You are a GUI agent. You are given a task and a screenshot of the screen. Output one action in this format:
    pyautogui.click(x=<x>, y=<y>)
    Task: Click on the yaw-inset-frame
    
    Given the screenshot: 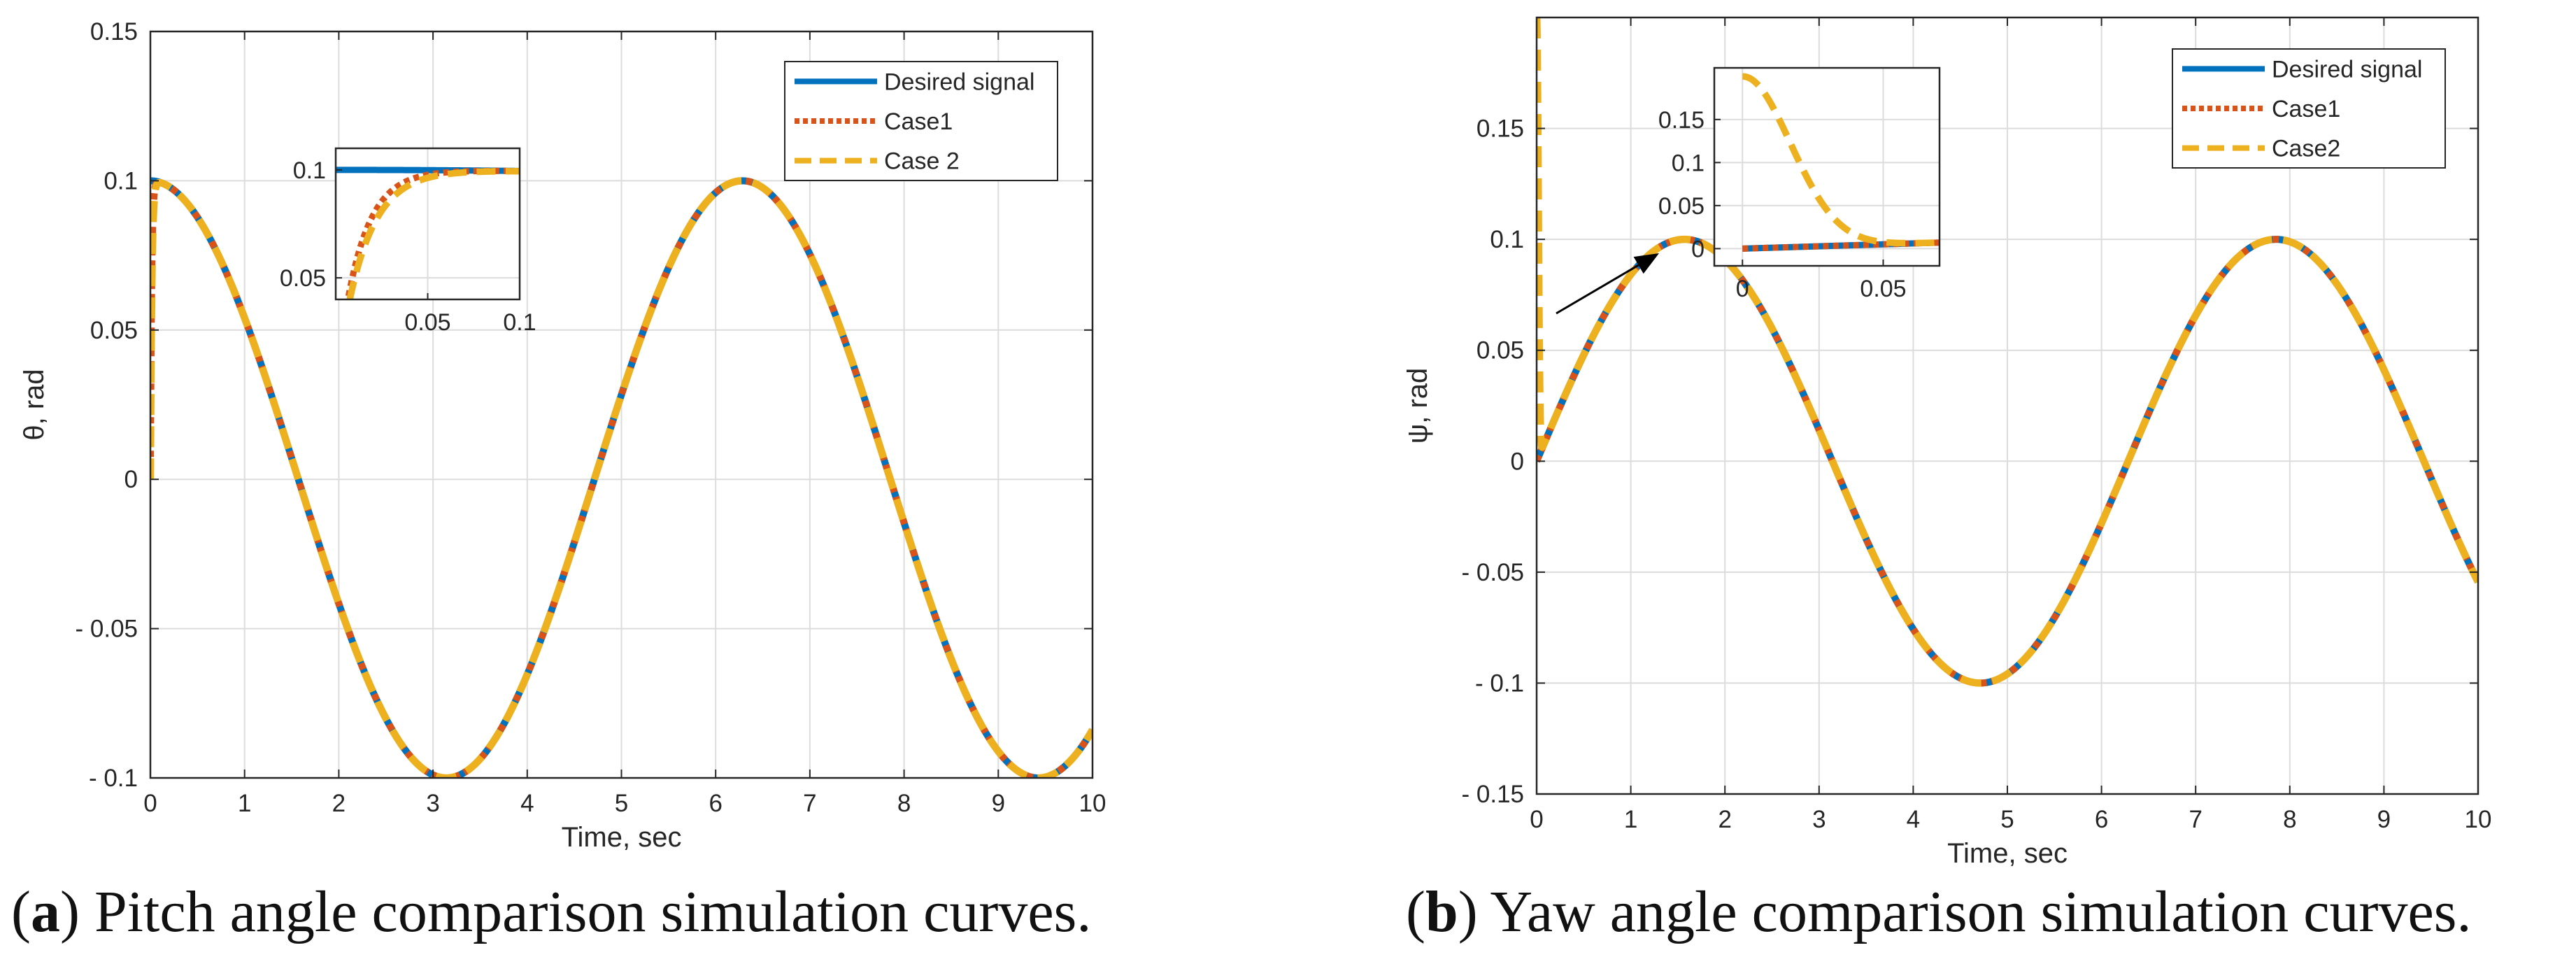 What is the action you would take?
    pyautogui.click(x=1827, y=167)
    